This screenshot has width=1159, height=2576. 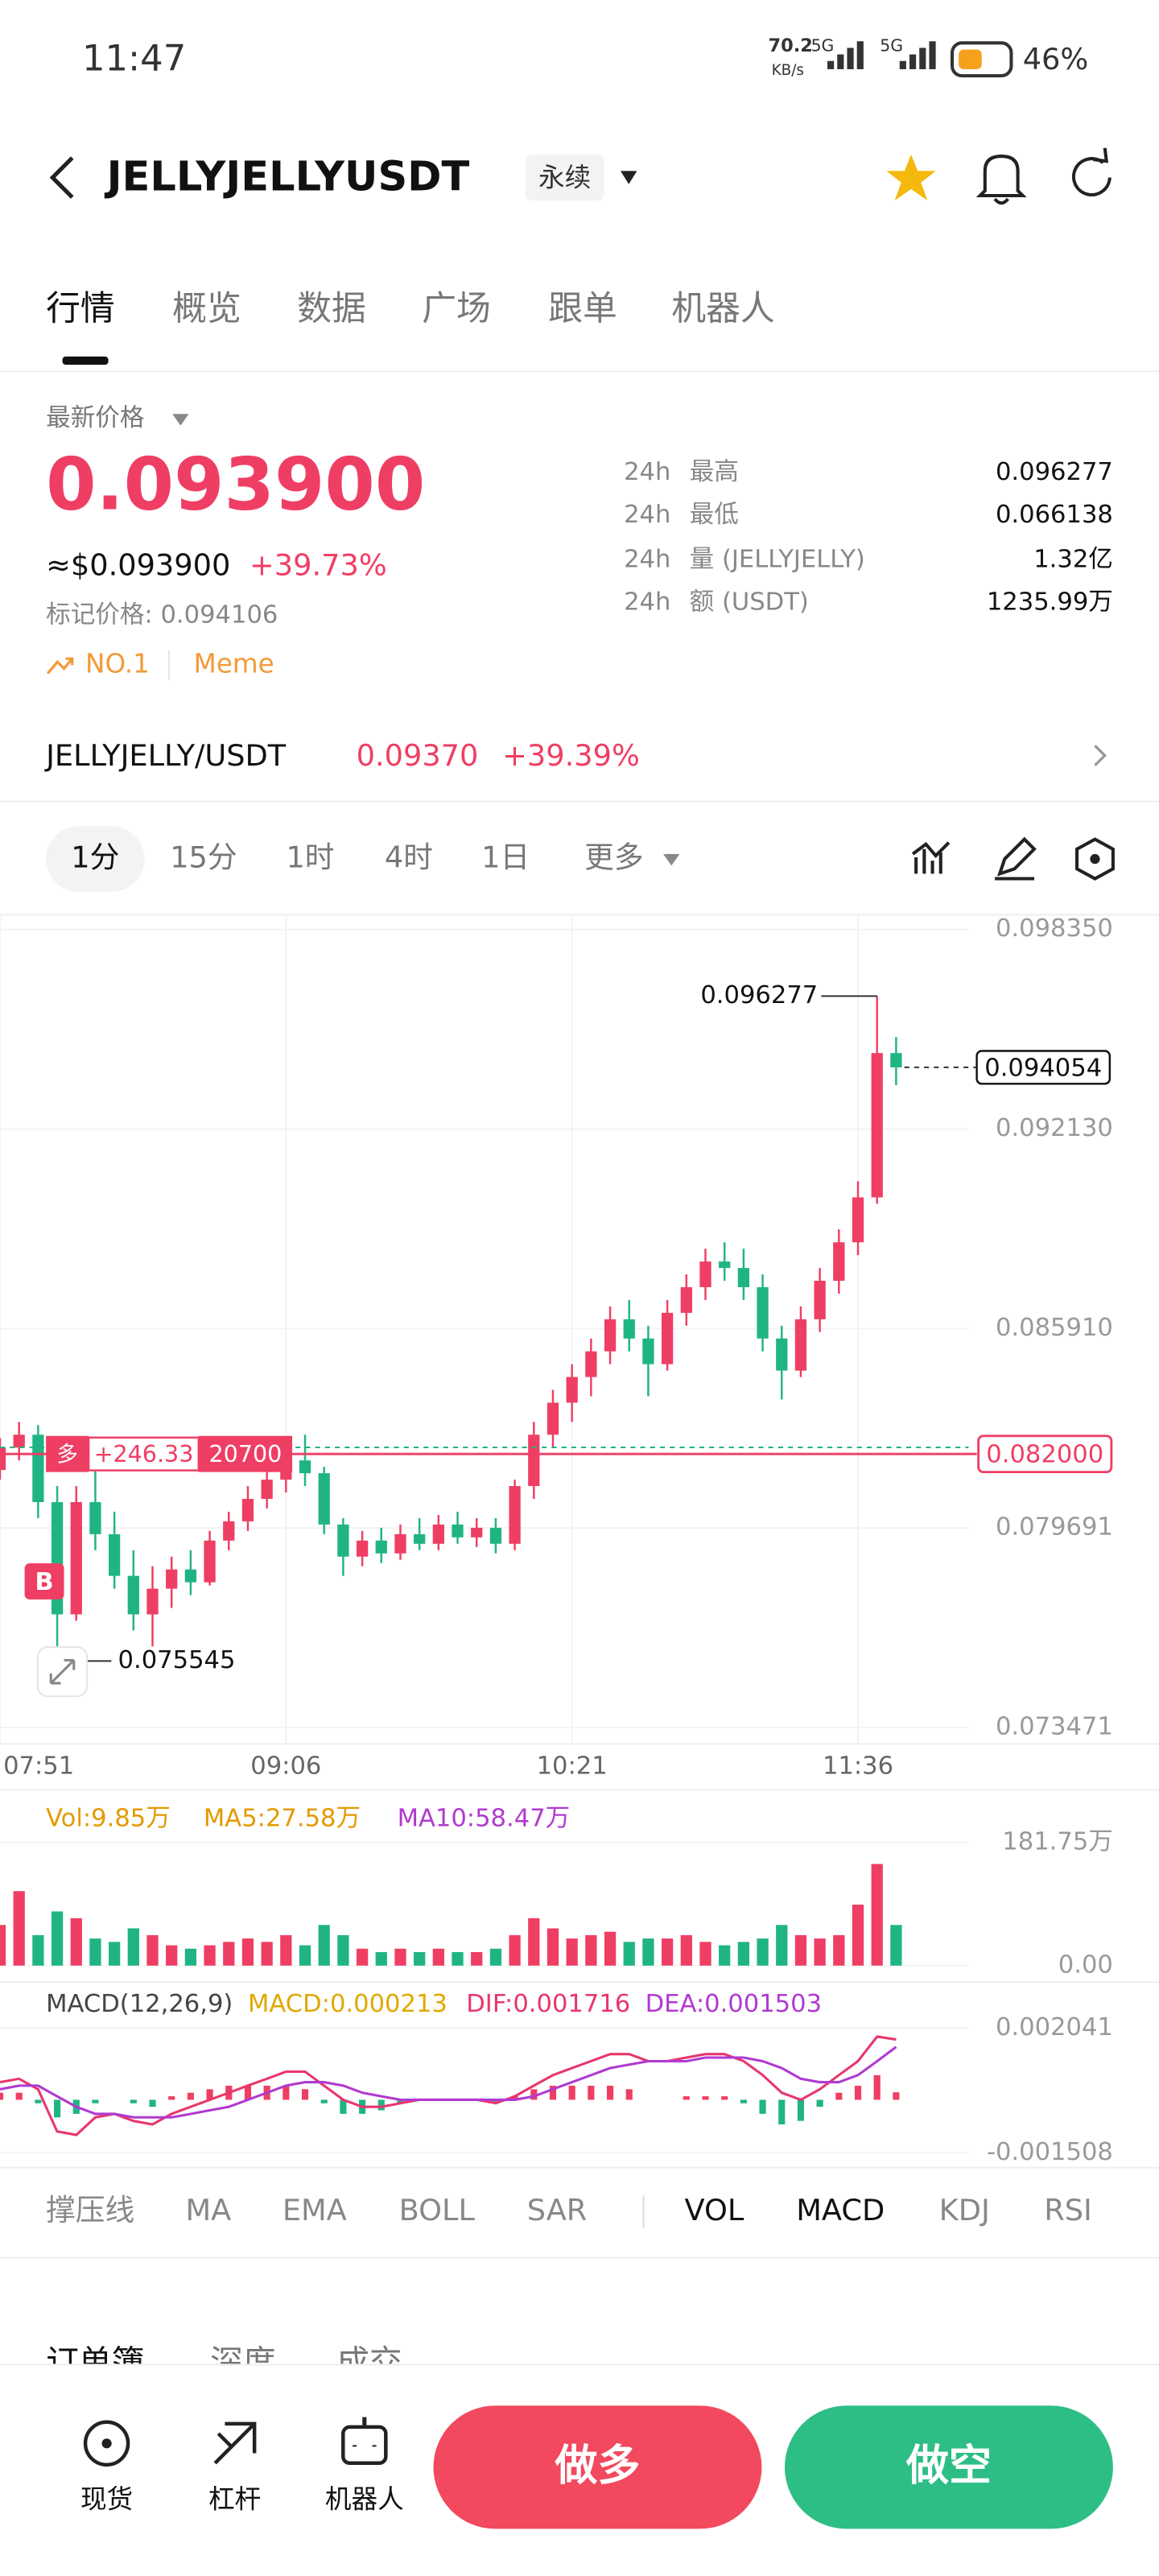 What do you see at coordinates (714, 472) in the screenshot?
I see `stat-label: 最高` at bounding box center [714, 472].